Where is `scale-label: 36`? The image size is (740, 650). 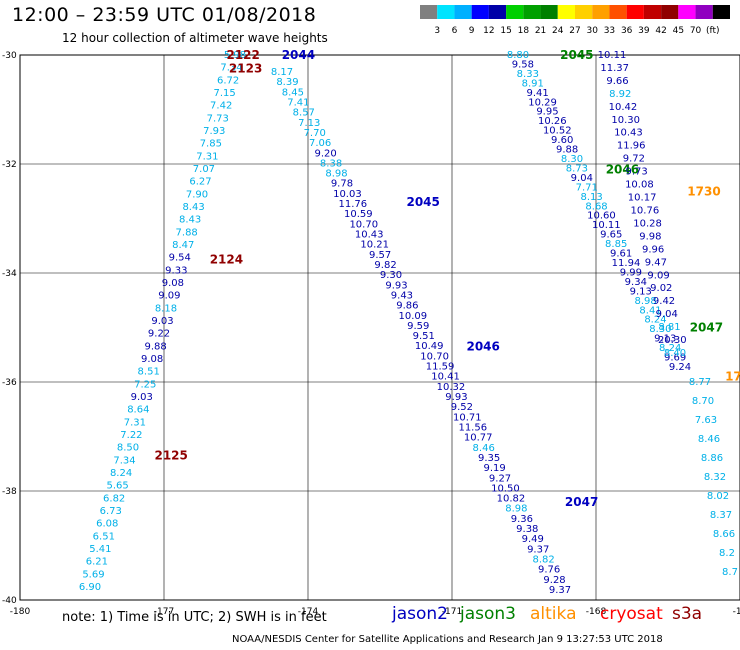
scale-label: 36 is located at coordinates (627, 31).